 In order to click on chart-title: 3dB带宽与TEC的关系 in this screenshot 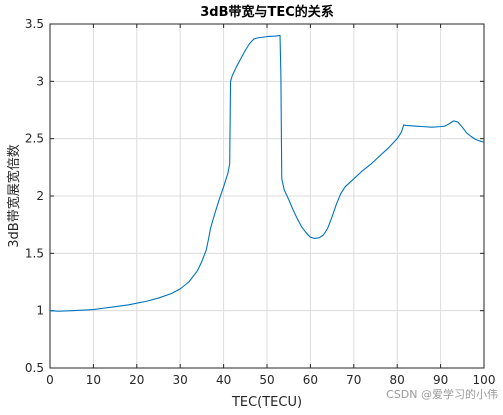, I will do `click(267, 12)`.